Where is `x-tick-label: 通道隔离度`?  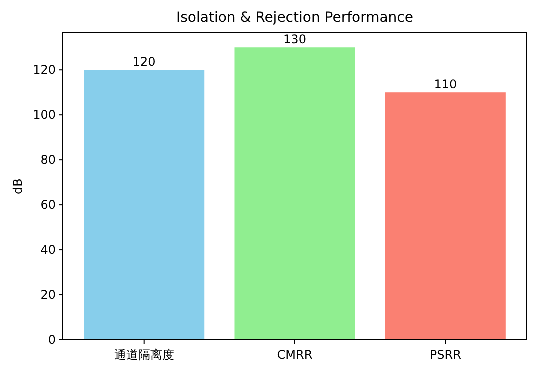
x-tick-label: 通道隔离度 is located at coordinates (144, 355).